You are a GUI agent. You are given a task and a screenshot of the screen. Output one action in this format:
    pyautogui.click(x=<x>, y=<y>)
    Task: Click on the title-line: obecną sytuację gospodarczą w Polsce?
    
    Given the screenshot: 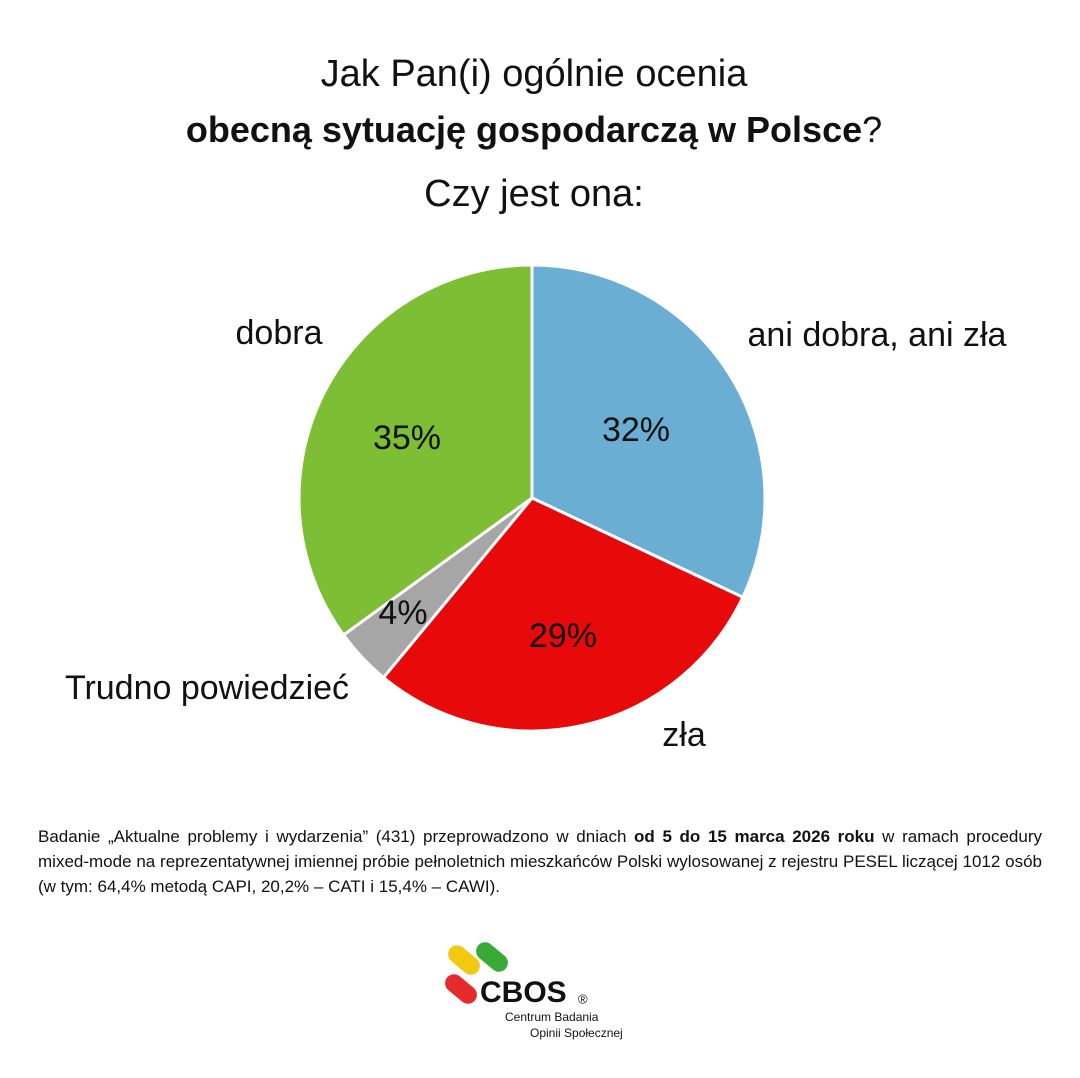 What is the action you would take?
    pyautogui.click(x=534, y=129)
    